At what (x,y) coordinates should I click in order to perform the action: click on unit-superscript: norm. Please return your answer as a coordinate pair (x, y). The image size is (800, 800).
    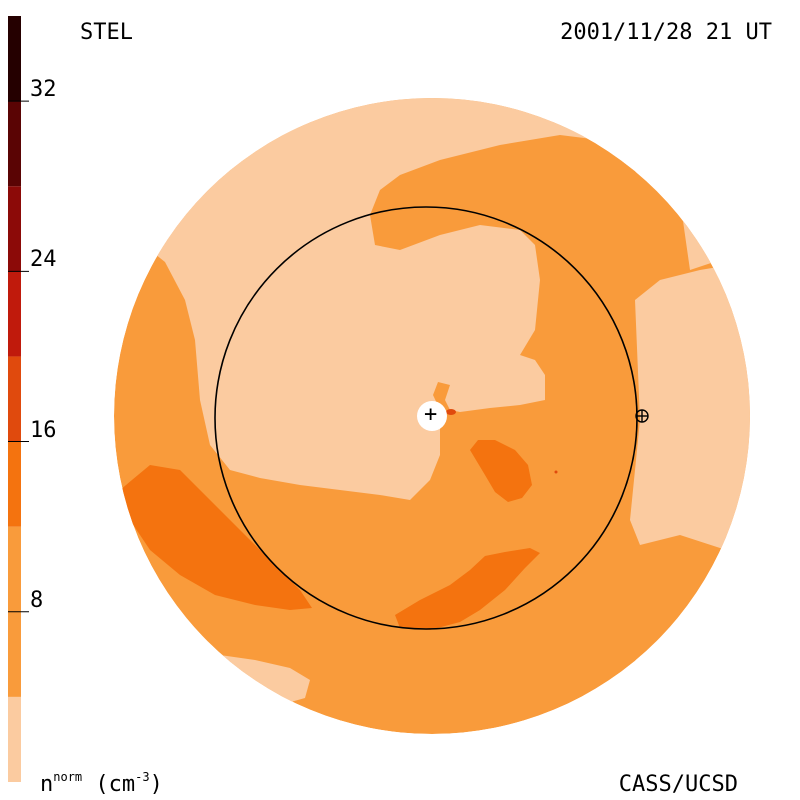
    Looking at the image, I should click on (68, 777).